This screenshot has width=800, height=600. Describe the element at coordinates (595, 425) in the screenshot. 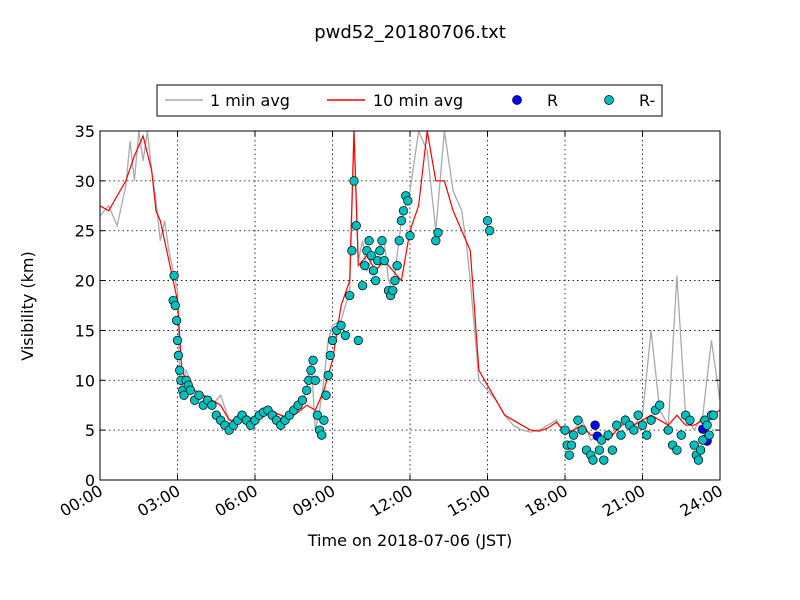

I see `point-r` at that location.